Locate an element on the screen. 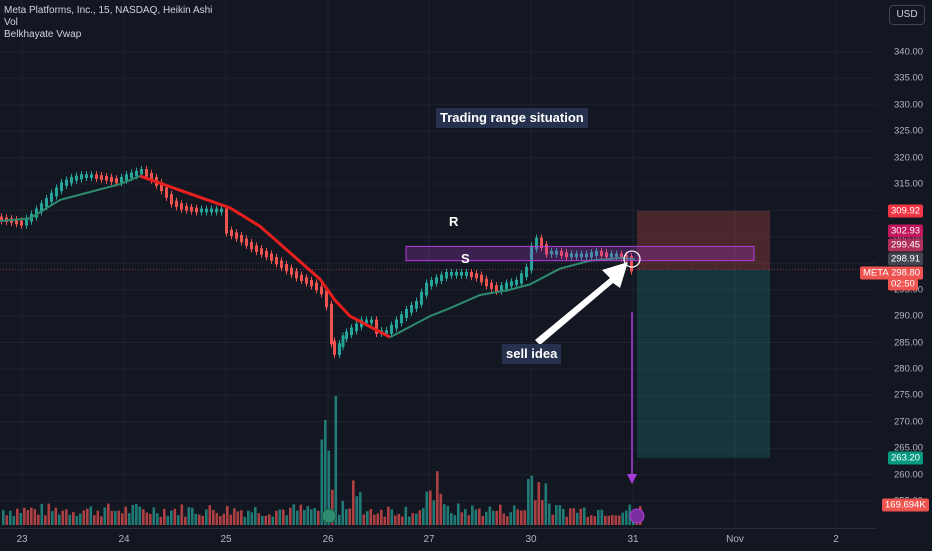  lightning-event-icon is located at coordinates (637, 516).